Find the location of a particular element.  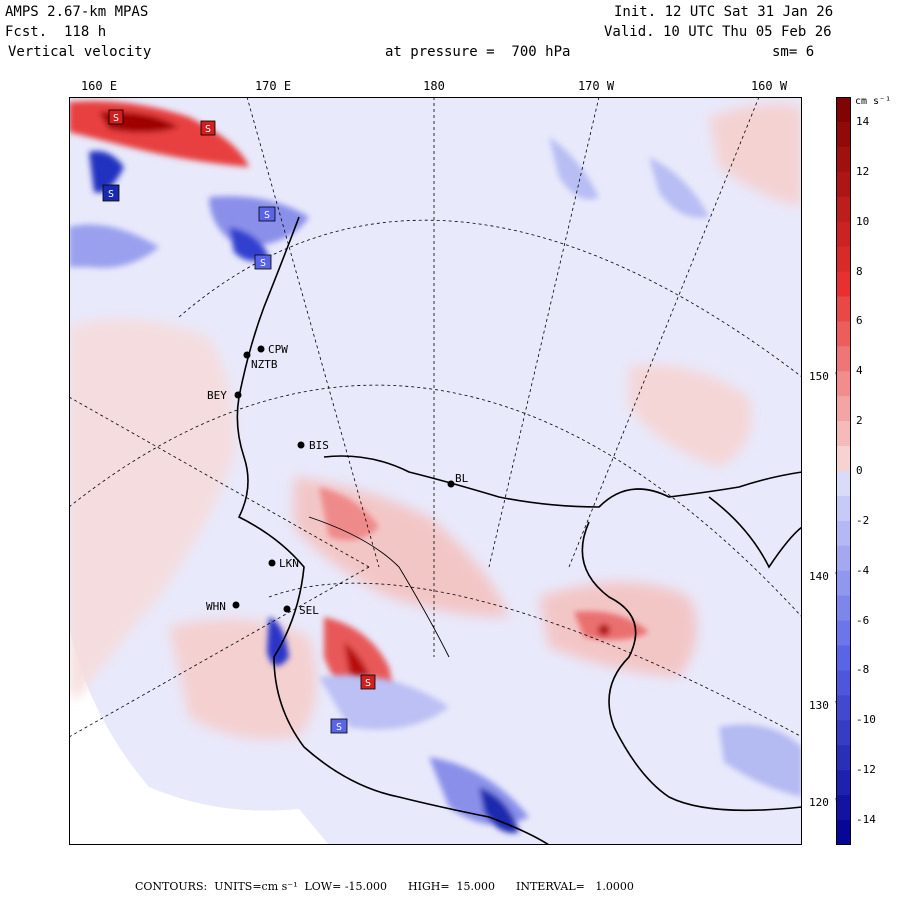

colorbar-tick-label: -4 is located at coordinates (863, 570).